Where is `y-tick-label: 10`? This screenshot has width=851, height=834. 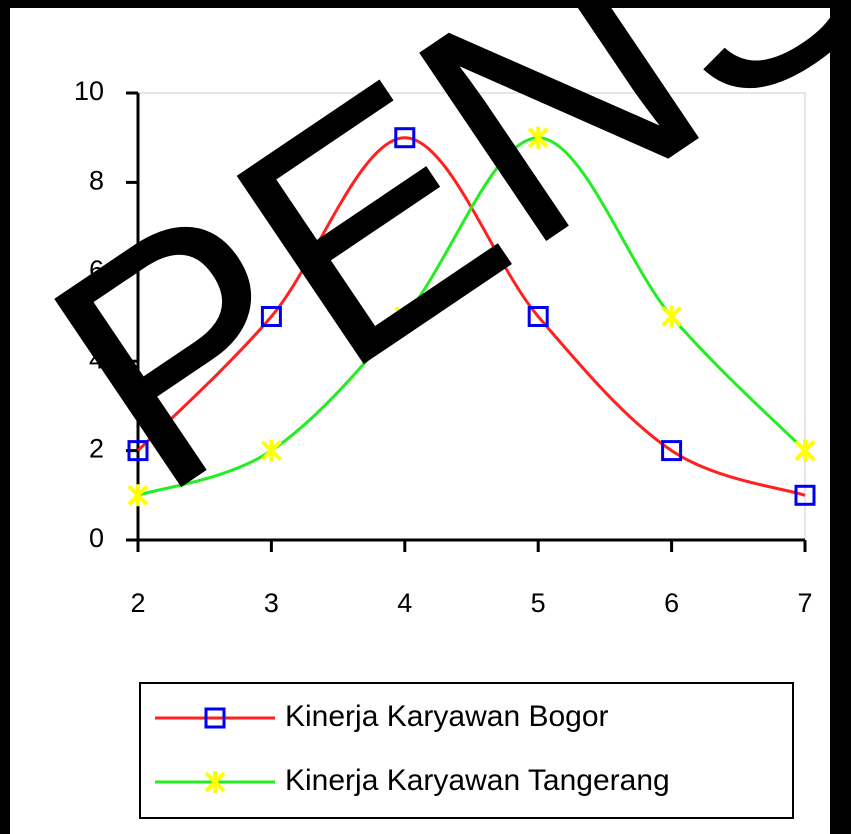
y-tick-label: 10 is located at coordinates (89, 91).